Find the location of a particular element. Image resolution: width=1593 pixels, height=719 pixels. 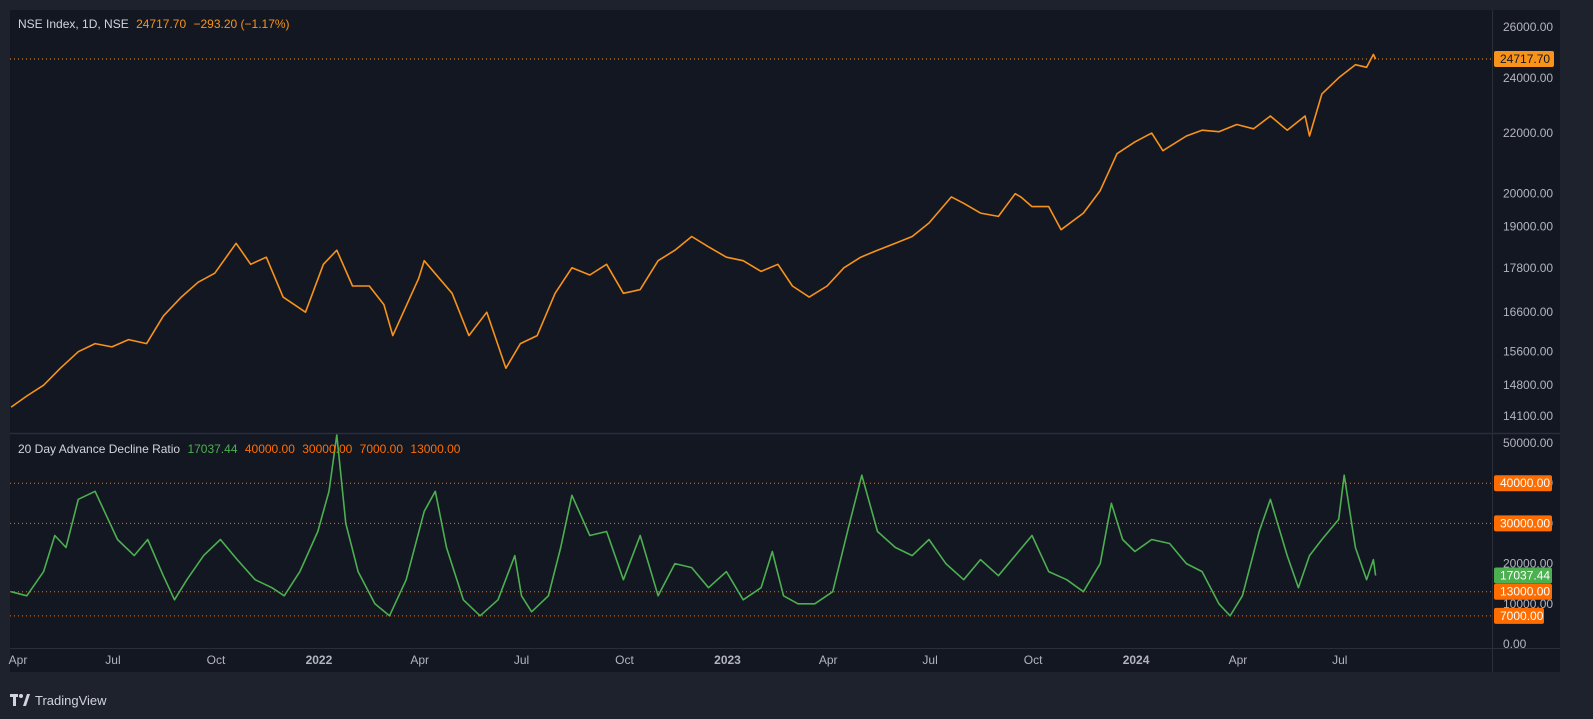

price-axis-tick-label: 17800.00 is located at coordinates (1528, 268).